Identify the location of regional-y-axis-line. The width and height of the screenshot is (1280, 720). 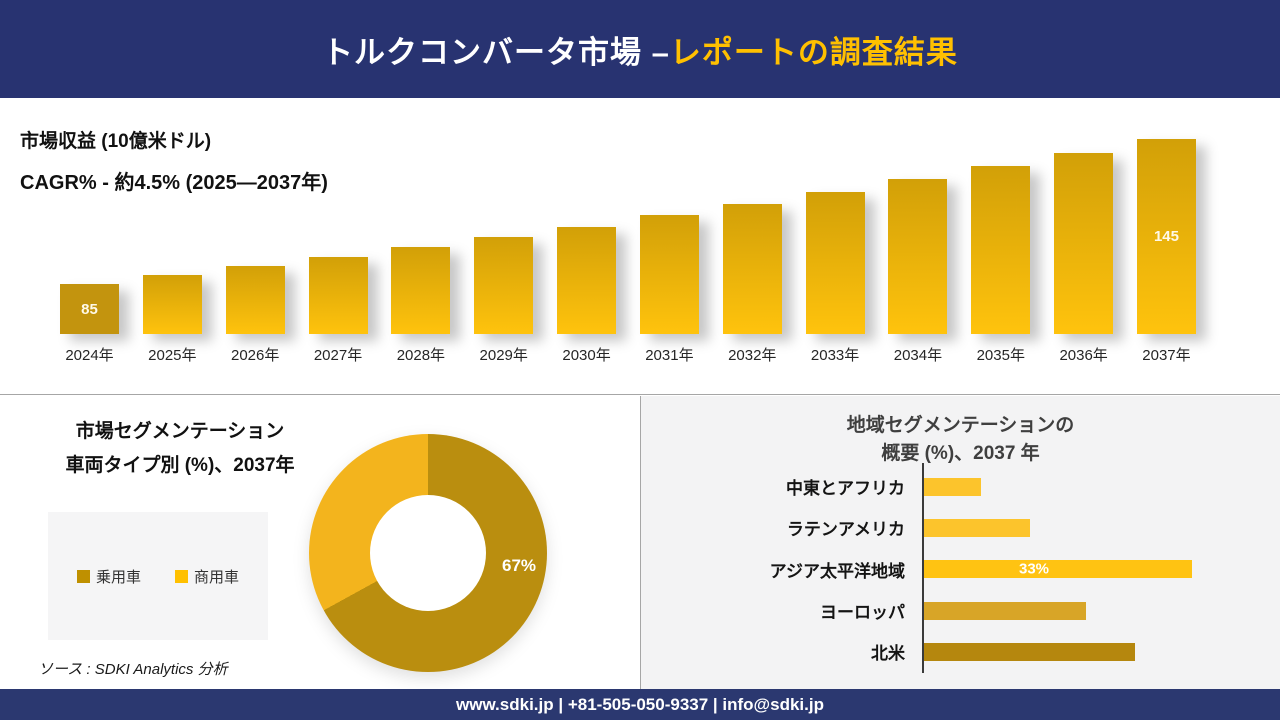
(923, 568).